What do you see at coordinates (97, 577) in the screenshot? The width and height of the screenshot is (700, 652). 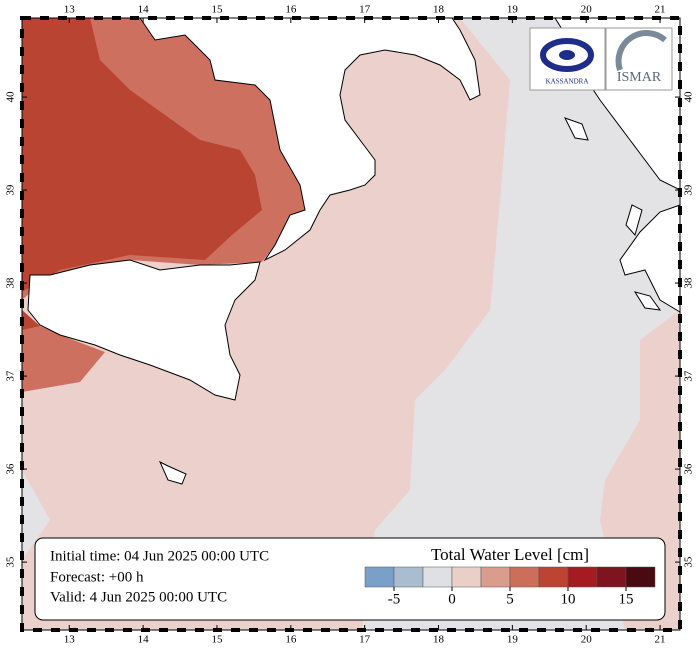 I see `info-text: Forecast: +00 h` at bounding box center [97, 577].